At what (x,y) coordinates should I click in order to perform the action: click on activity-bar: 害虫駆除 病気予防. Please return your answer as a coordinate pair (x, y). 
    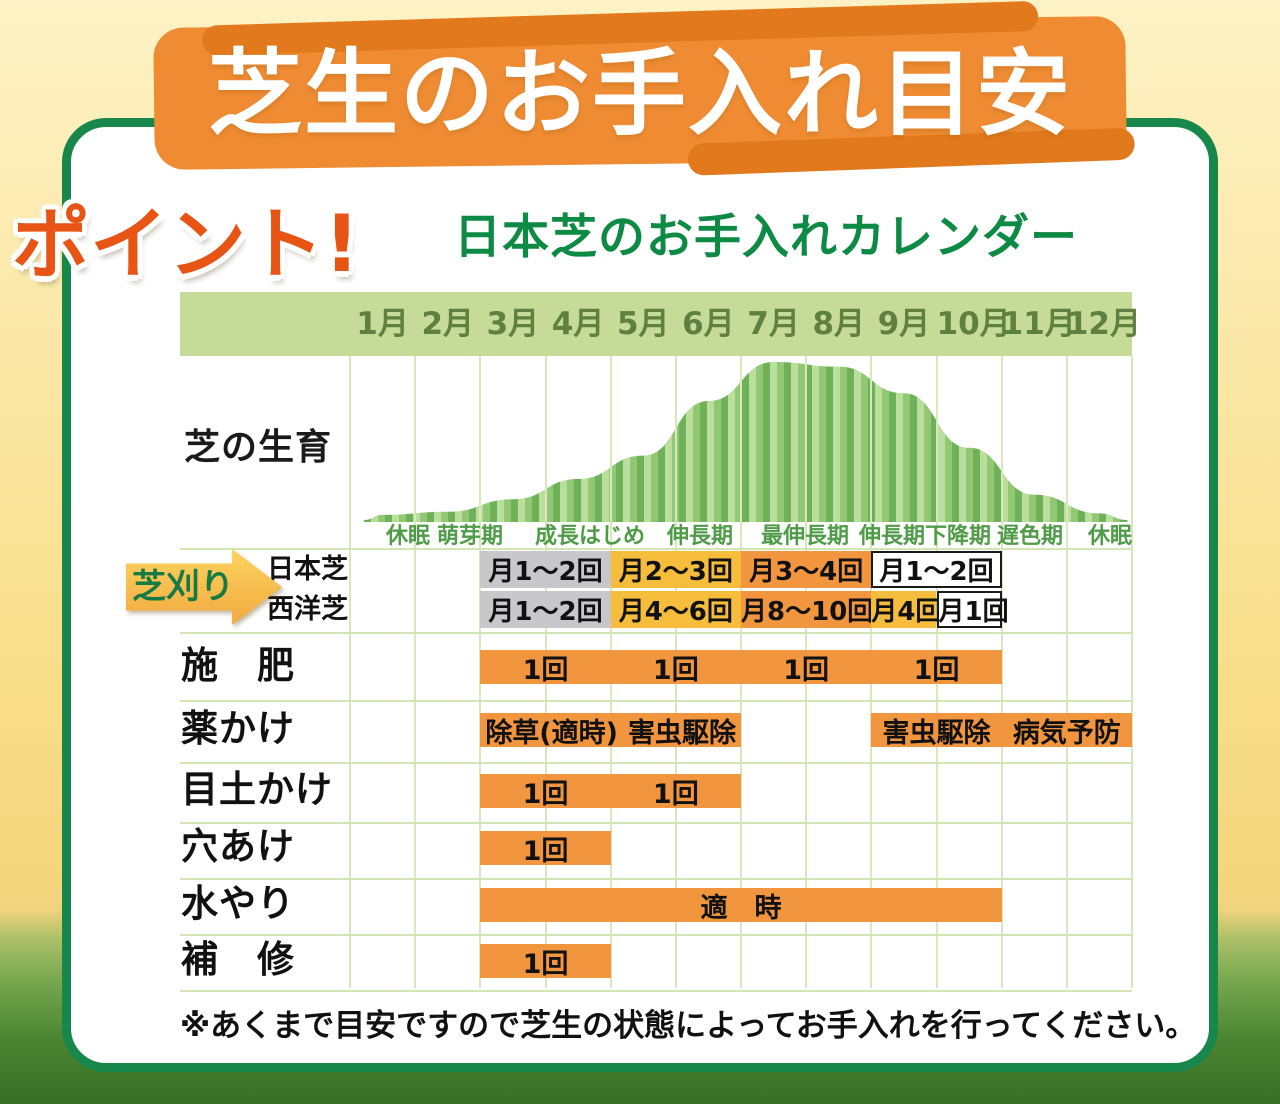
    Looking at the image, I should click on (1001, 731).